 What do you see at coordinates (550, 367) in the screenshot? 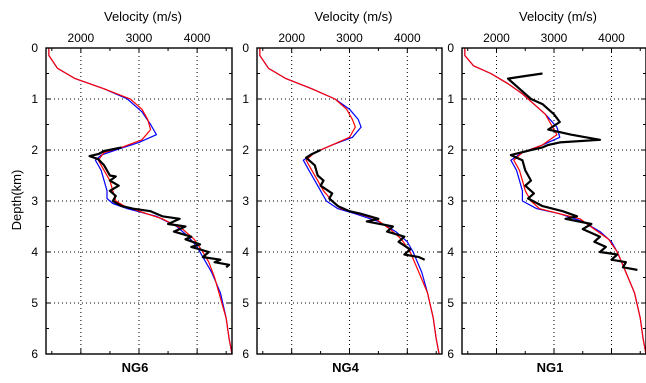
I see `panel-label: NG1` at bounding box center [550, 367].